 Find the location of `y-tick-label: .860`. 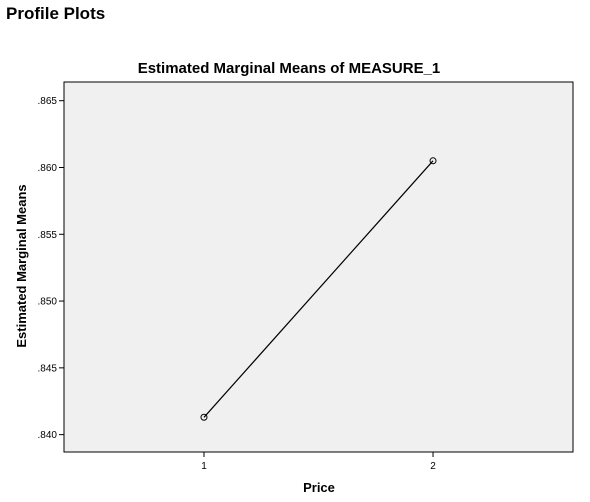

y-tick-label: .860 is located at coordinates (48, 168).